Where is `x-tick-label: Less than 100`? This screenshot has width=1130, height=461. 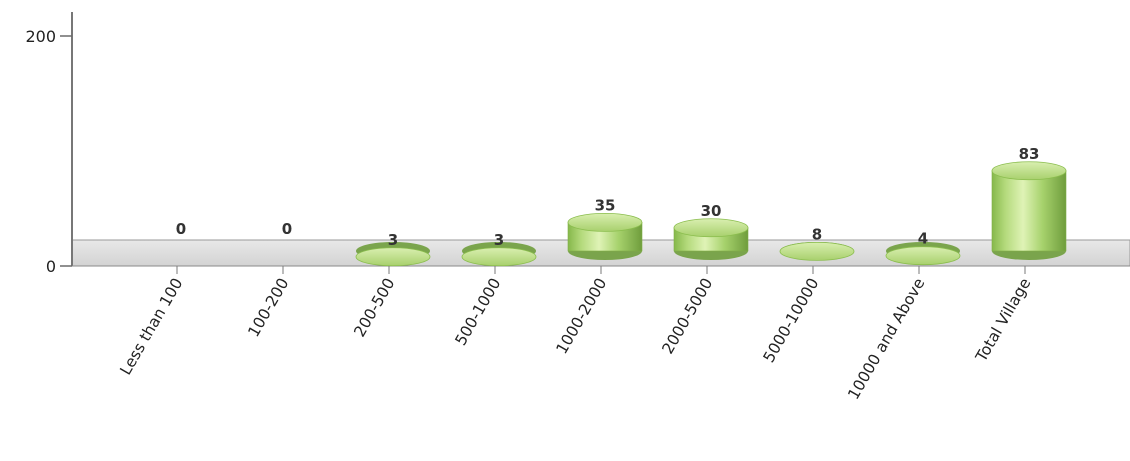 x-tick-label: Less than 100 is located at coordinates (152, 326).